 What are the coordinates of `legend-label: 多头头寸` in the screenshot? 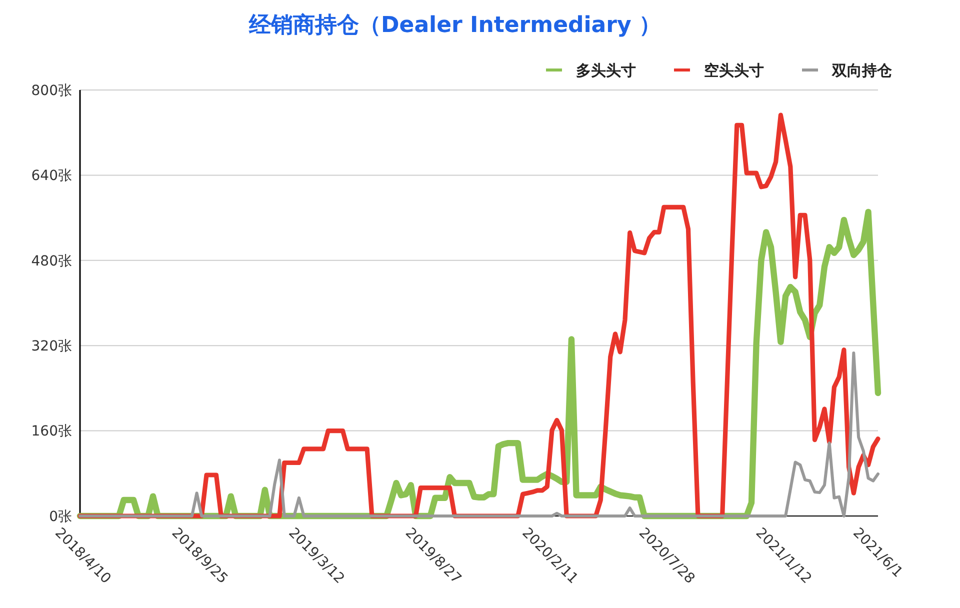 It's located at (606, 70).